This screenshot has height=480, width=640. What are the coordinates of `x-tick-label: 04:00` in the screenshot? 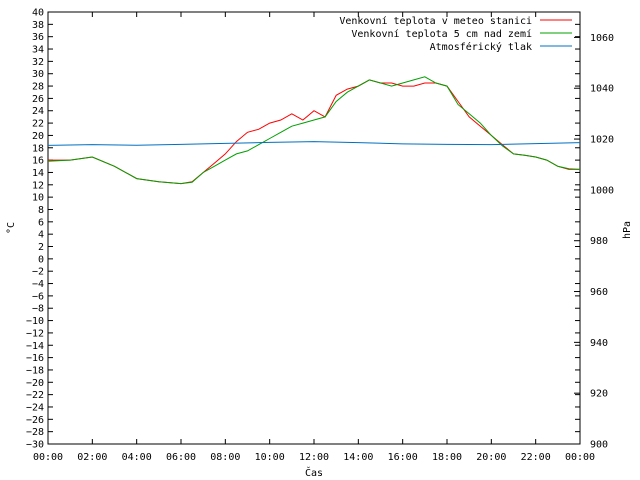 It's located at (137, 457).